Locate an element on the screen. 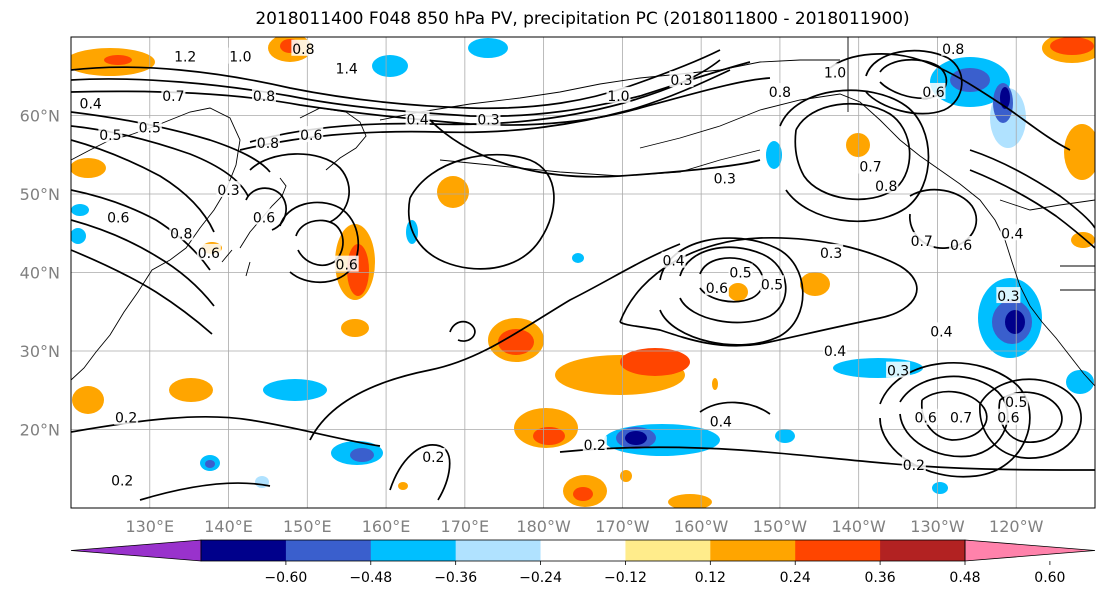 The image size is (1105, 601). longitude-label: 130°W is located at coordinates (937, 526).